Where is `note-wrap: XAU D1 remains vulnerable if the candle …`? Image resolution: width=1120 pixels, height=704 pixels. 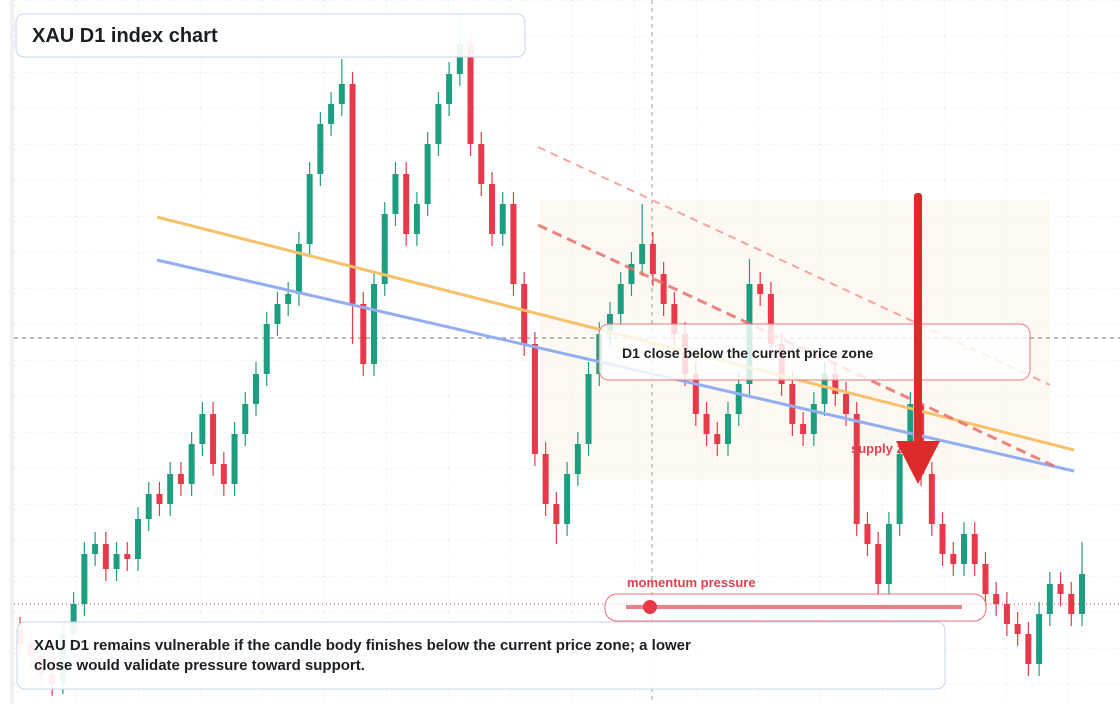
note-wrap: XAU D1 remains vulnerable if the candle … is located at coordinates (362, 655).